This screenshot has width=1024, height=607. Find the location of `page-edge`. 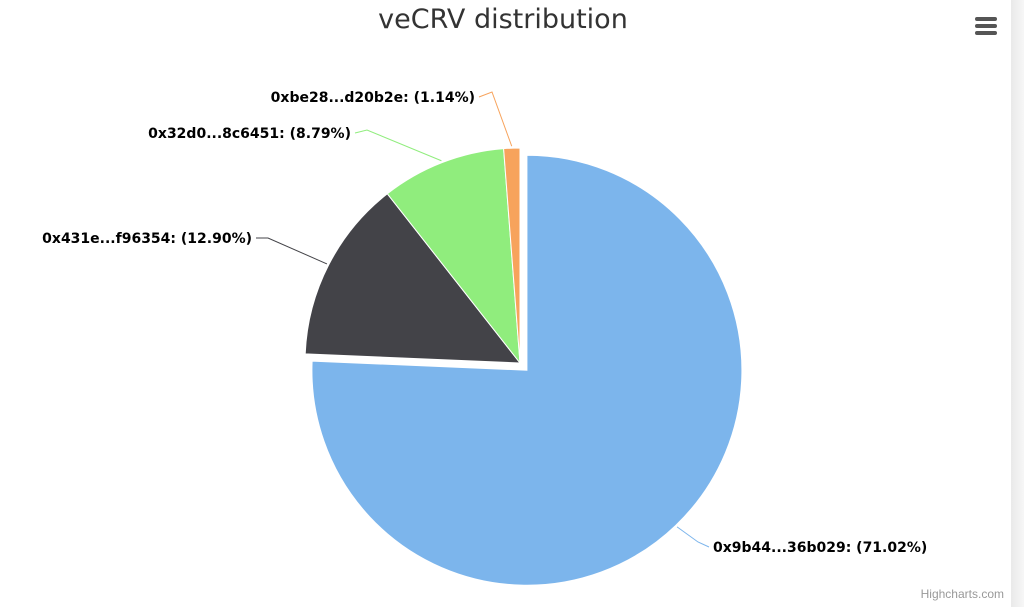

page-edge is located at coordinates (1017, 303).